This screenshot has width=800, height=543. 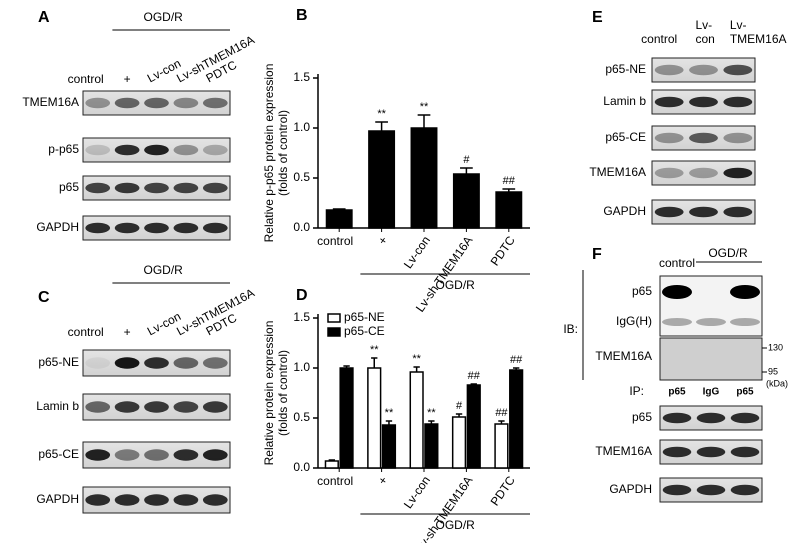 I want to click on panel-letter: F, so click(x=597, y=254).